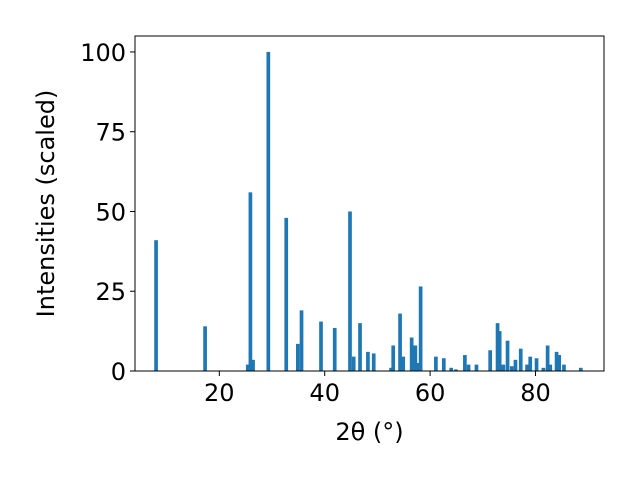  What do you see at coordinates (430, 393) in the screenshot?
I see `x-tick-label: 60` at bounding box center [430, 393].